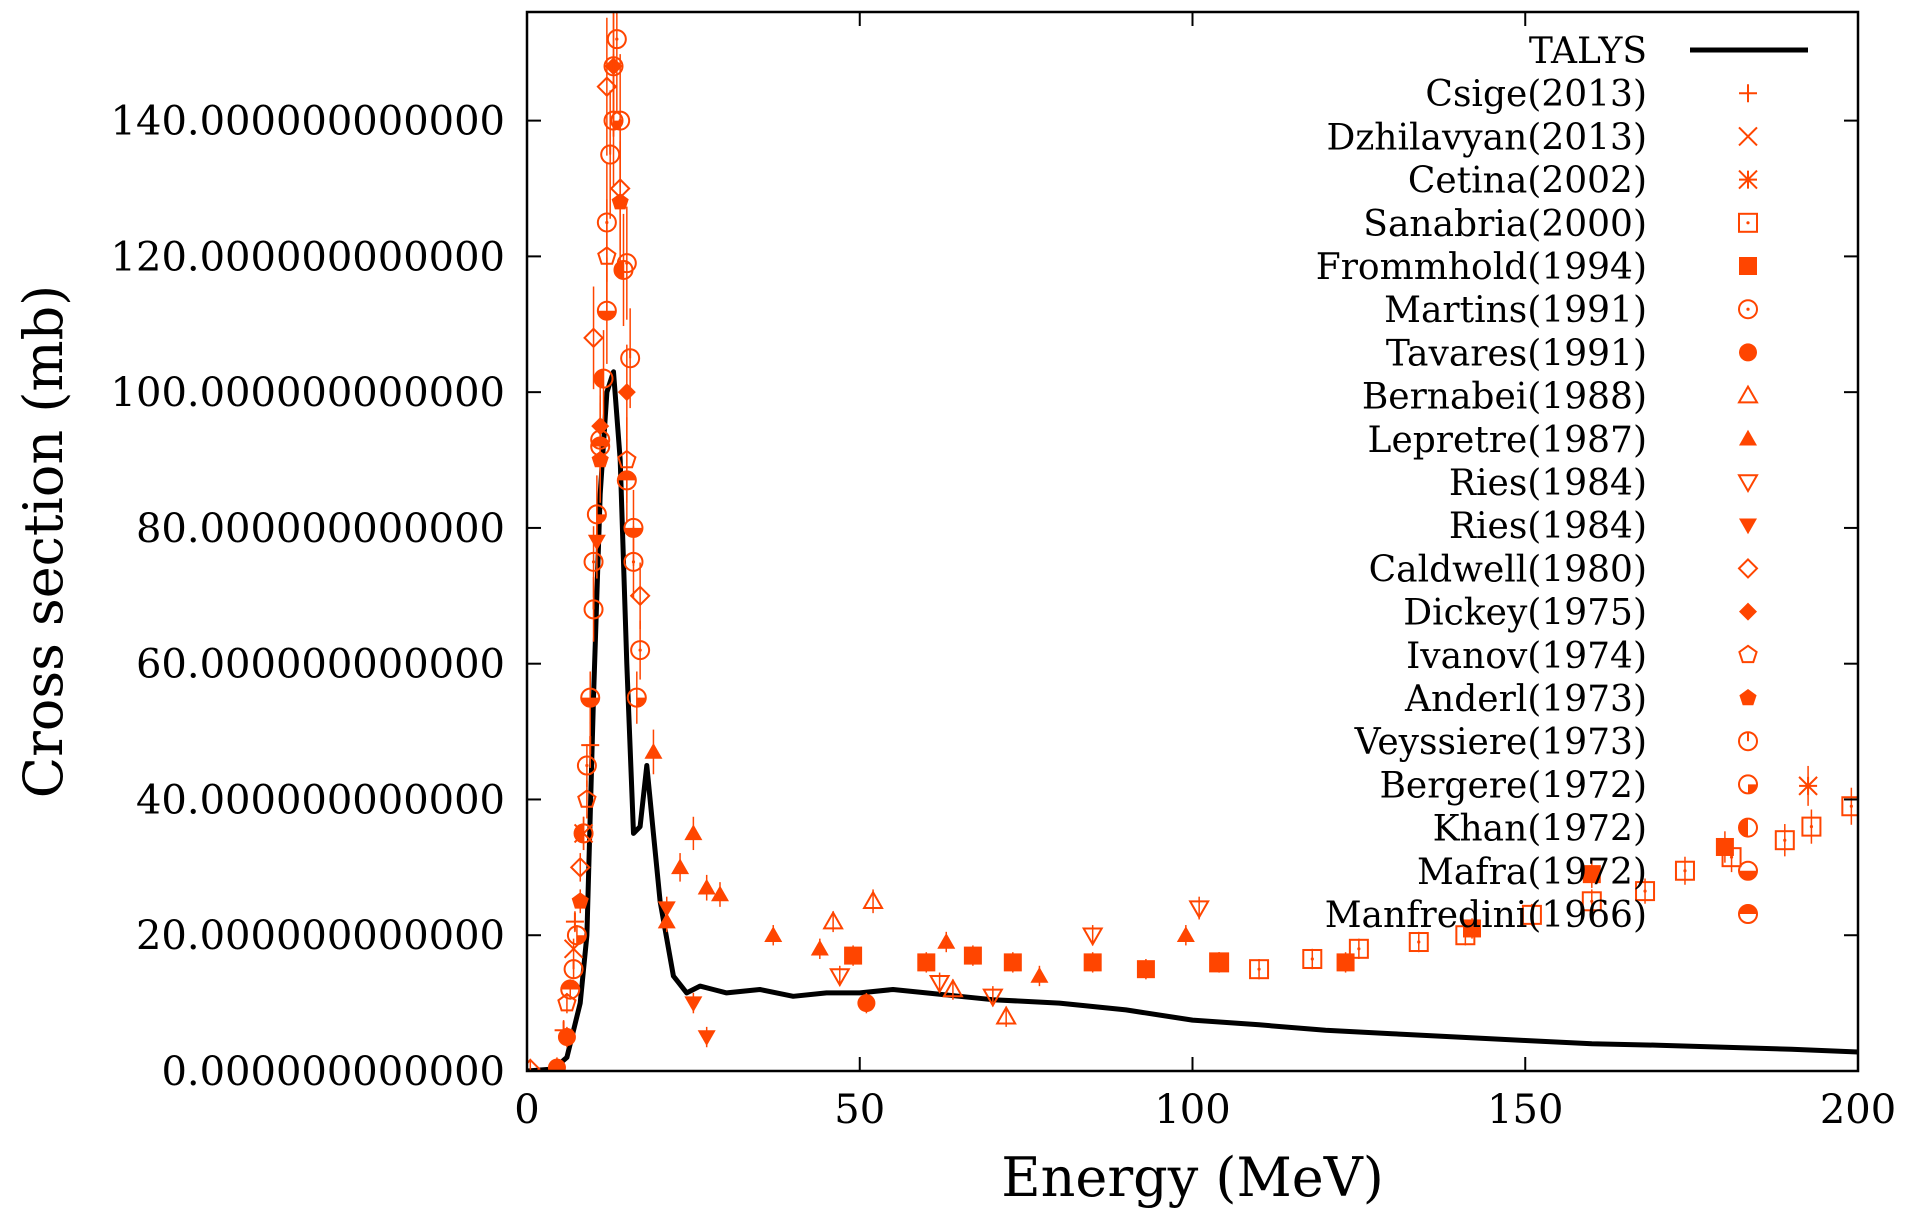  What do you see at coordinates (308, 257) in the screenshot?
I see `y-tick-label: 120.000000000000` at bounding box center [308, 257].